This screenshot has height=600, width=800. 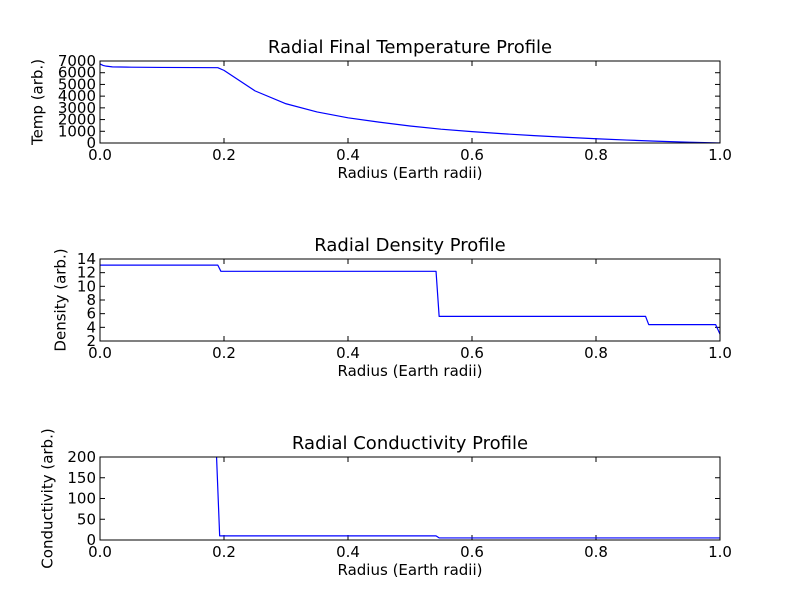 I want to click on density-series-line, so click(x=410, y=299).